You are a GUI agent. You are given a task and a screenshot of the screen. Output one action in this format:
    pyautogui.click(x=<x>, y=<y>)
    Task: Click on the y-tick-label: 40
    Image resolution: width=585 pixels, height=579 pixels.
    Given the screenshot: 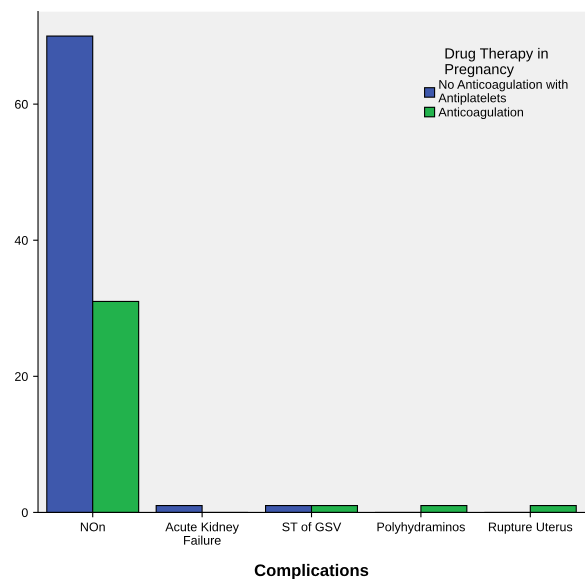 What is the action you would take?
    pyautogui.click(x=21, y=240)
    